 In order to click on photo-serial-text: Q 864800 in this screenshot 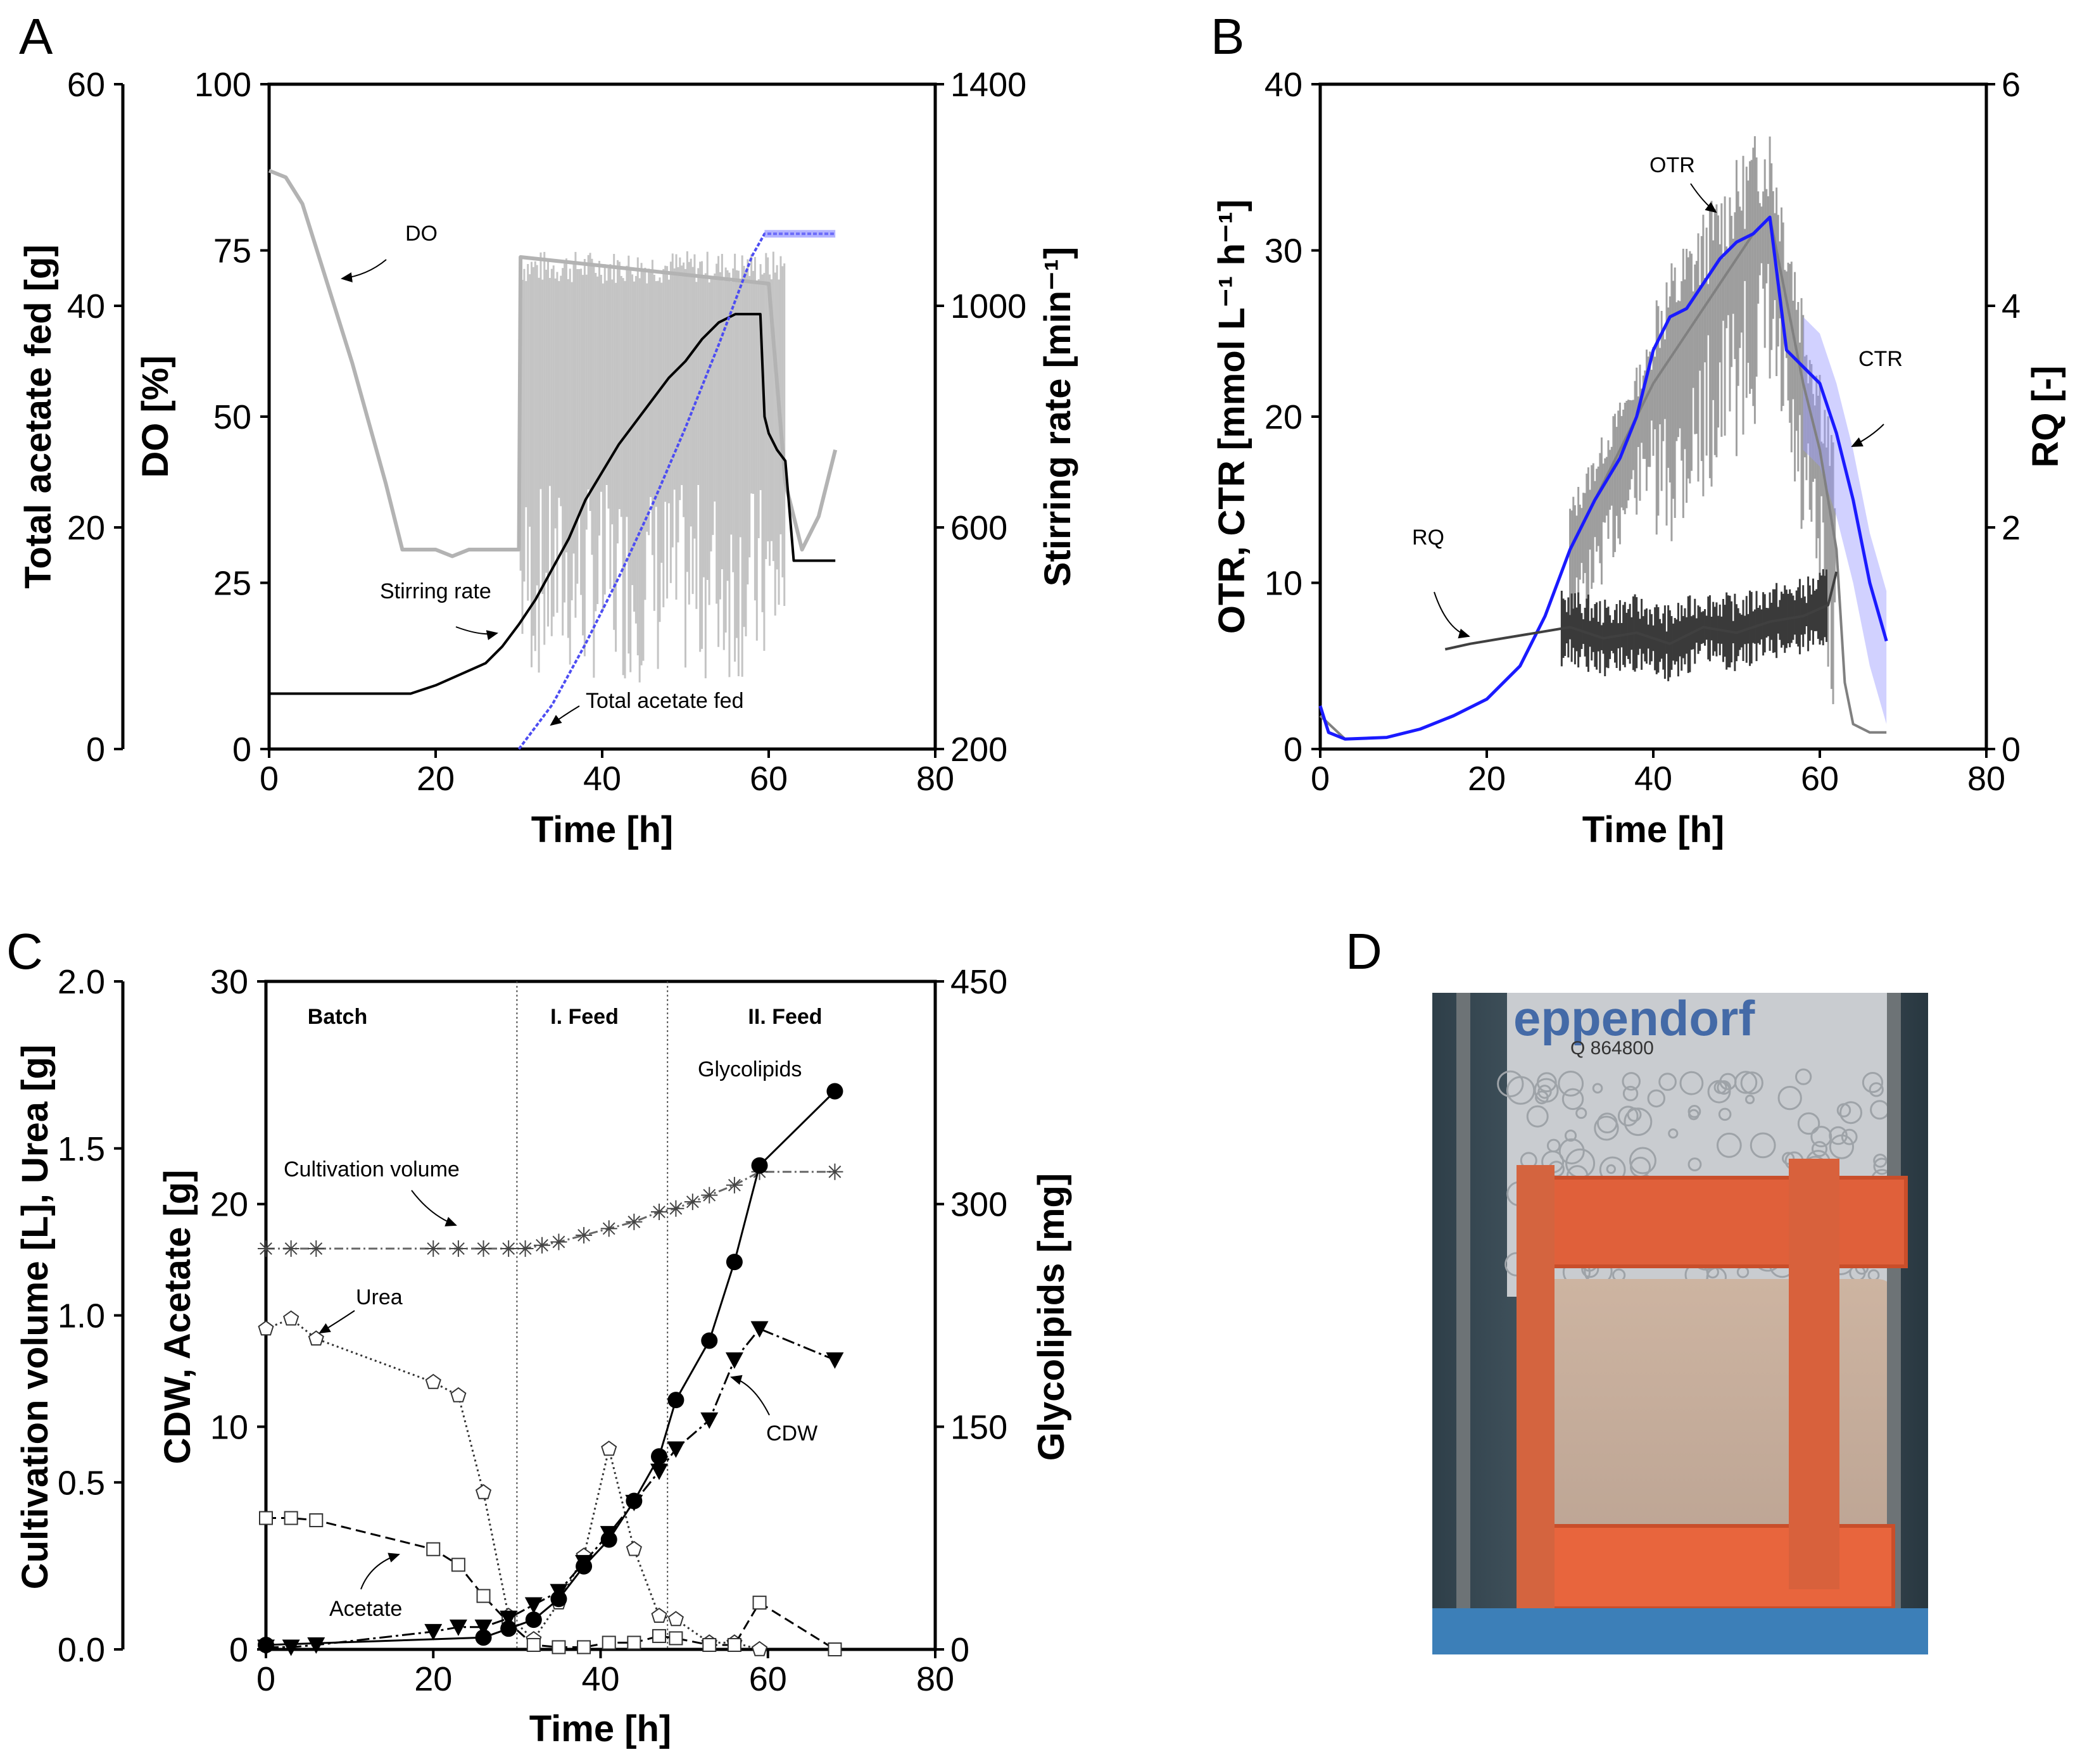, I will do `click(1612, 1048)`.